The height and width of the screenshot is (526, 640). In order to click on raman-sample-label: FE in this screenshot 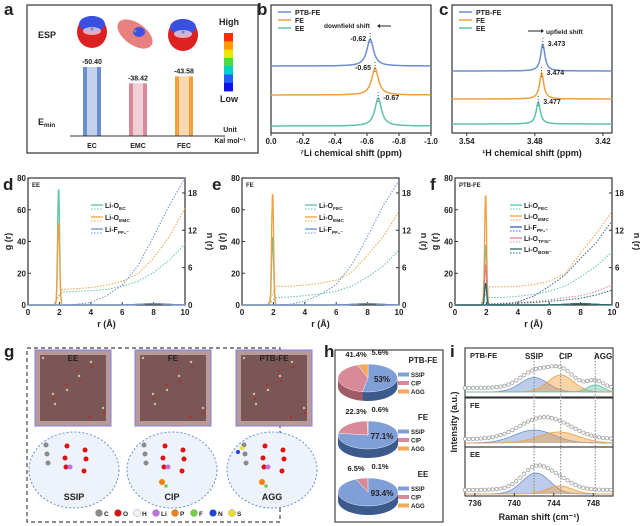, I will do `click(475, 405)`.